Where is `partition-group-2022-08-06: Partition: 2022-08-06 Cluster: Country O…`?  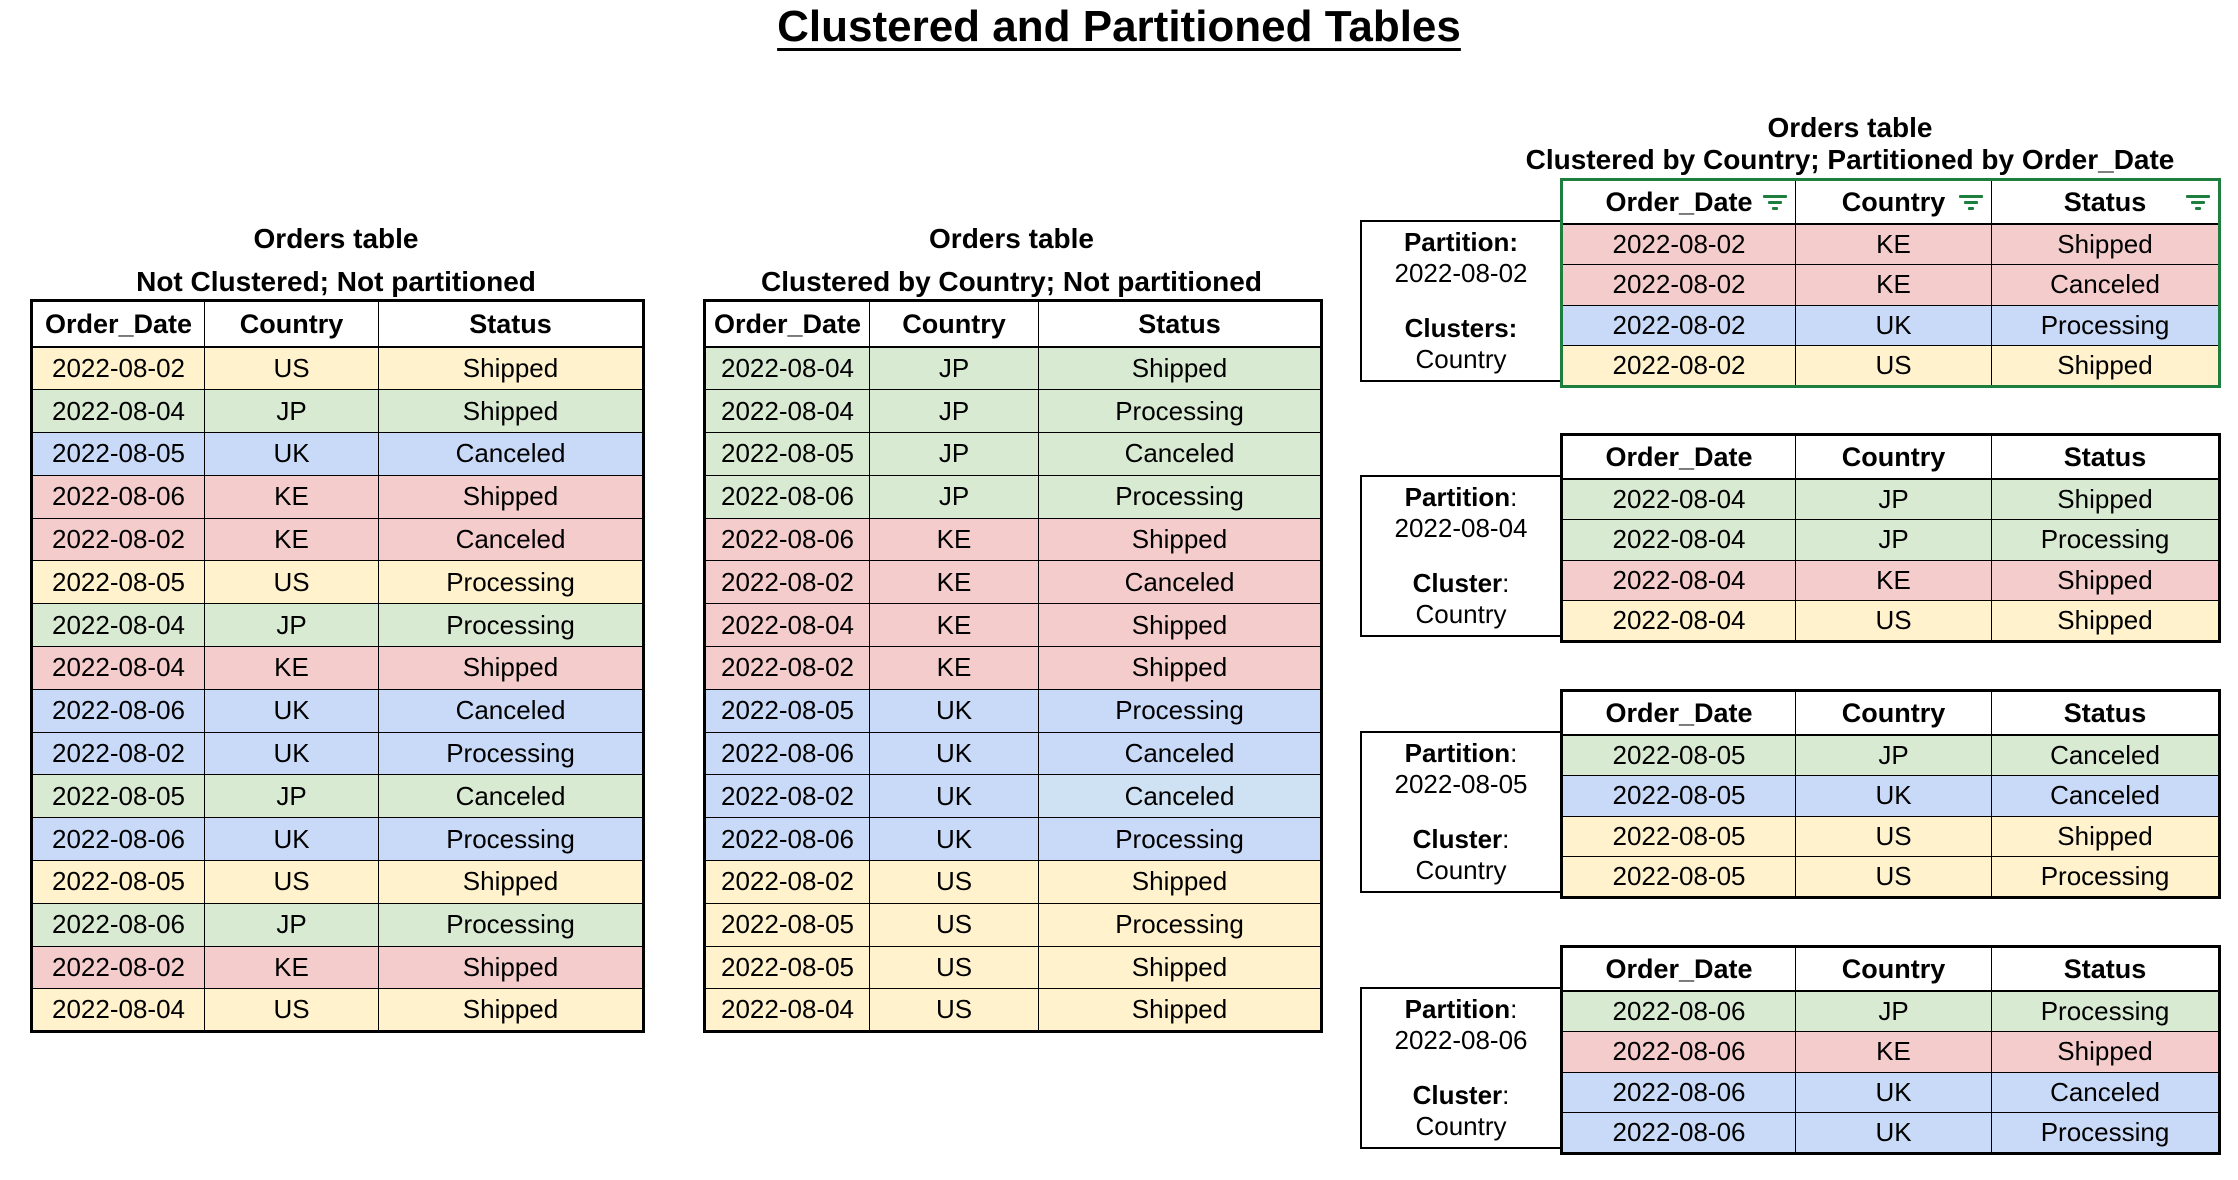 partition-group-2022-08-06: Partition: 2022-08-06 Cluster: Country O… is located at coordinates (1790, 1050).